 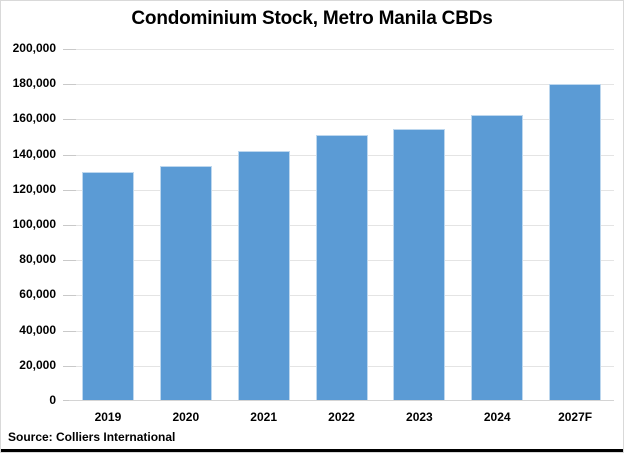 I want to click on x-axis-tick-label: 2024, so click(x=497, y=417).